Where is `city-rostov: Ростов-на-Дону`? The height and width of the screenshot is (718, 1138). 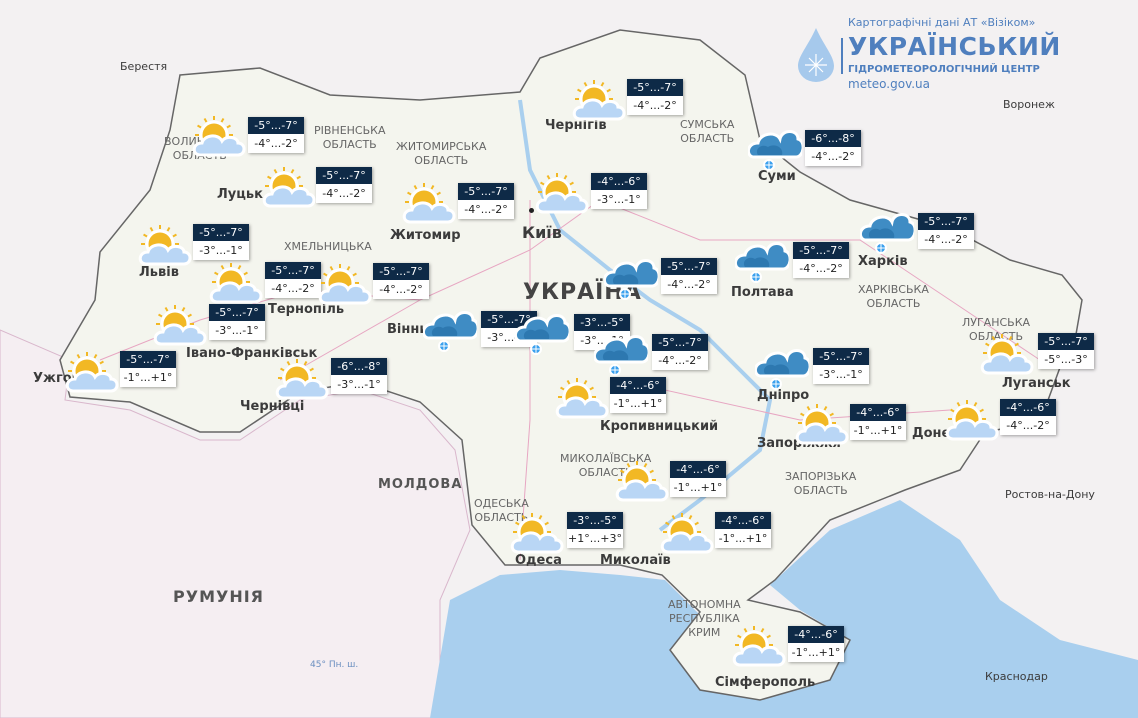 city-rostov: Ростов-на-Дону is located at coordinates (1050, 494).